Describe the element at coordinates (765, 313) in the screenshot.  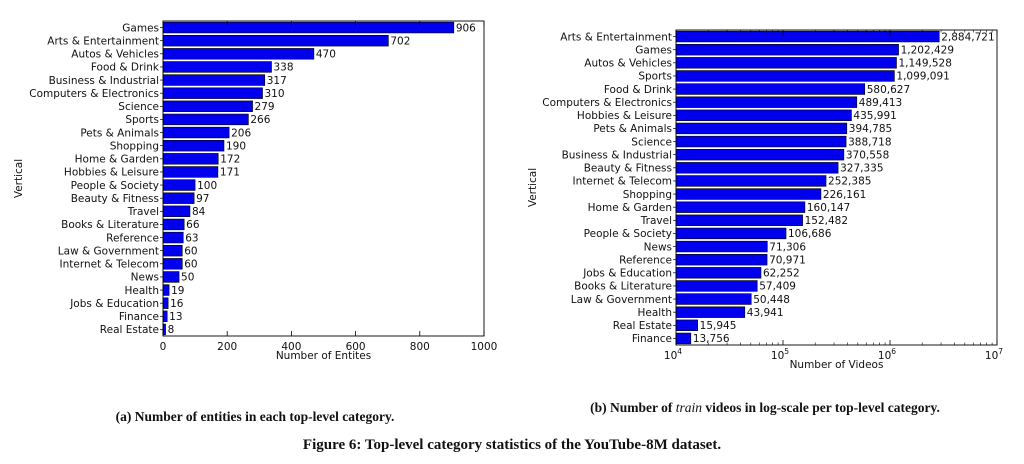
I see `data-label: 43,941` at that location.